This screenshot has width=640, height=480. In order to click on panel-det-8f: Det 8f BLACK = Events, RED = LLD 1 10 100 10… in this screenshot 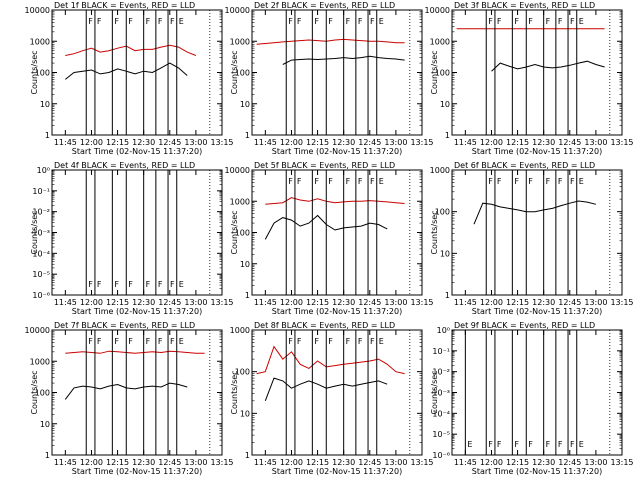, I will do `click(332, 398)`.